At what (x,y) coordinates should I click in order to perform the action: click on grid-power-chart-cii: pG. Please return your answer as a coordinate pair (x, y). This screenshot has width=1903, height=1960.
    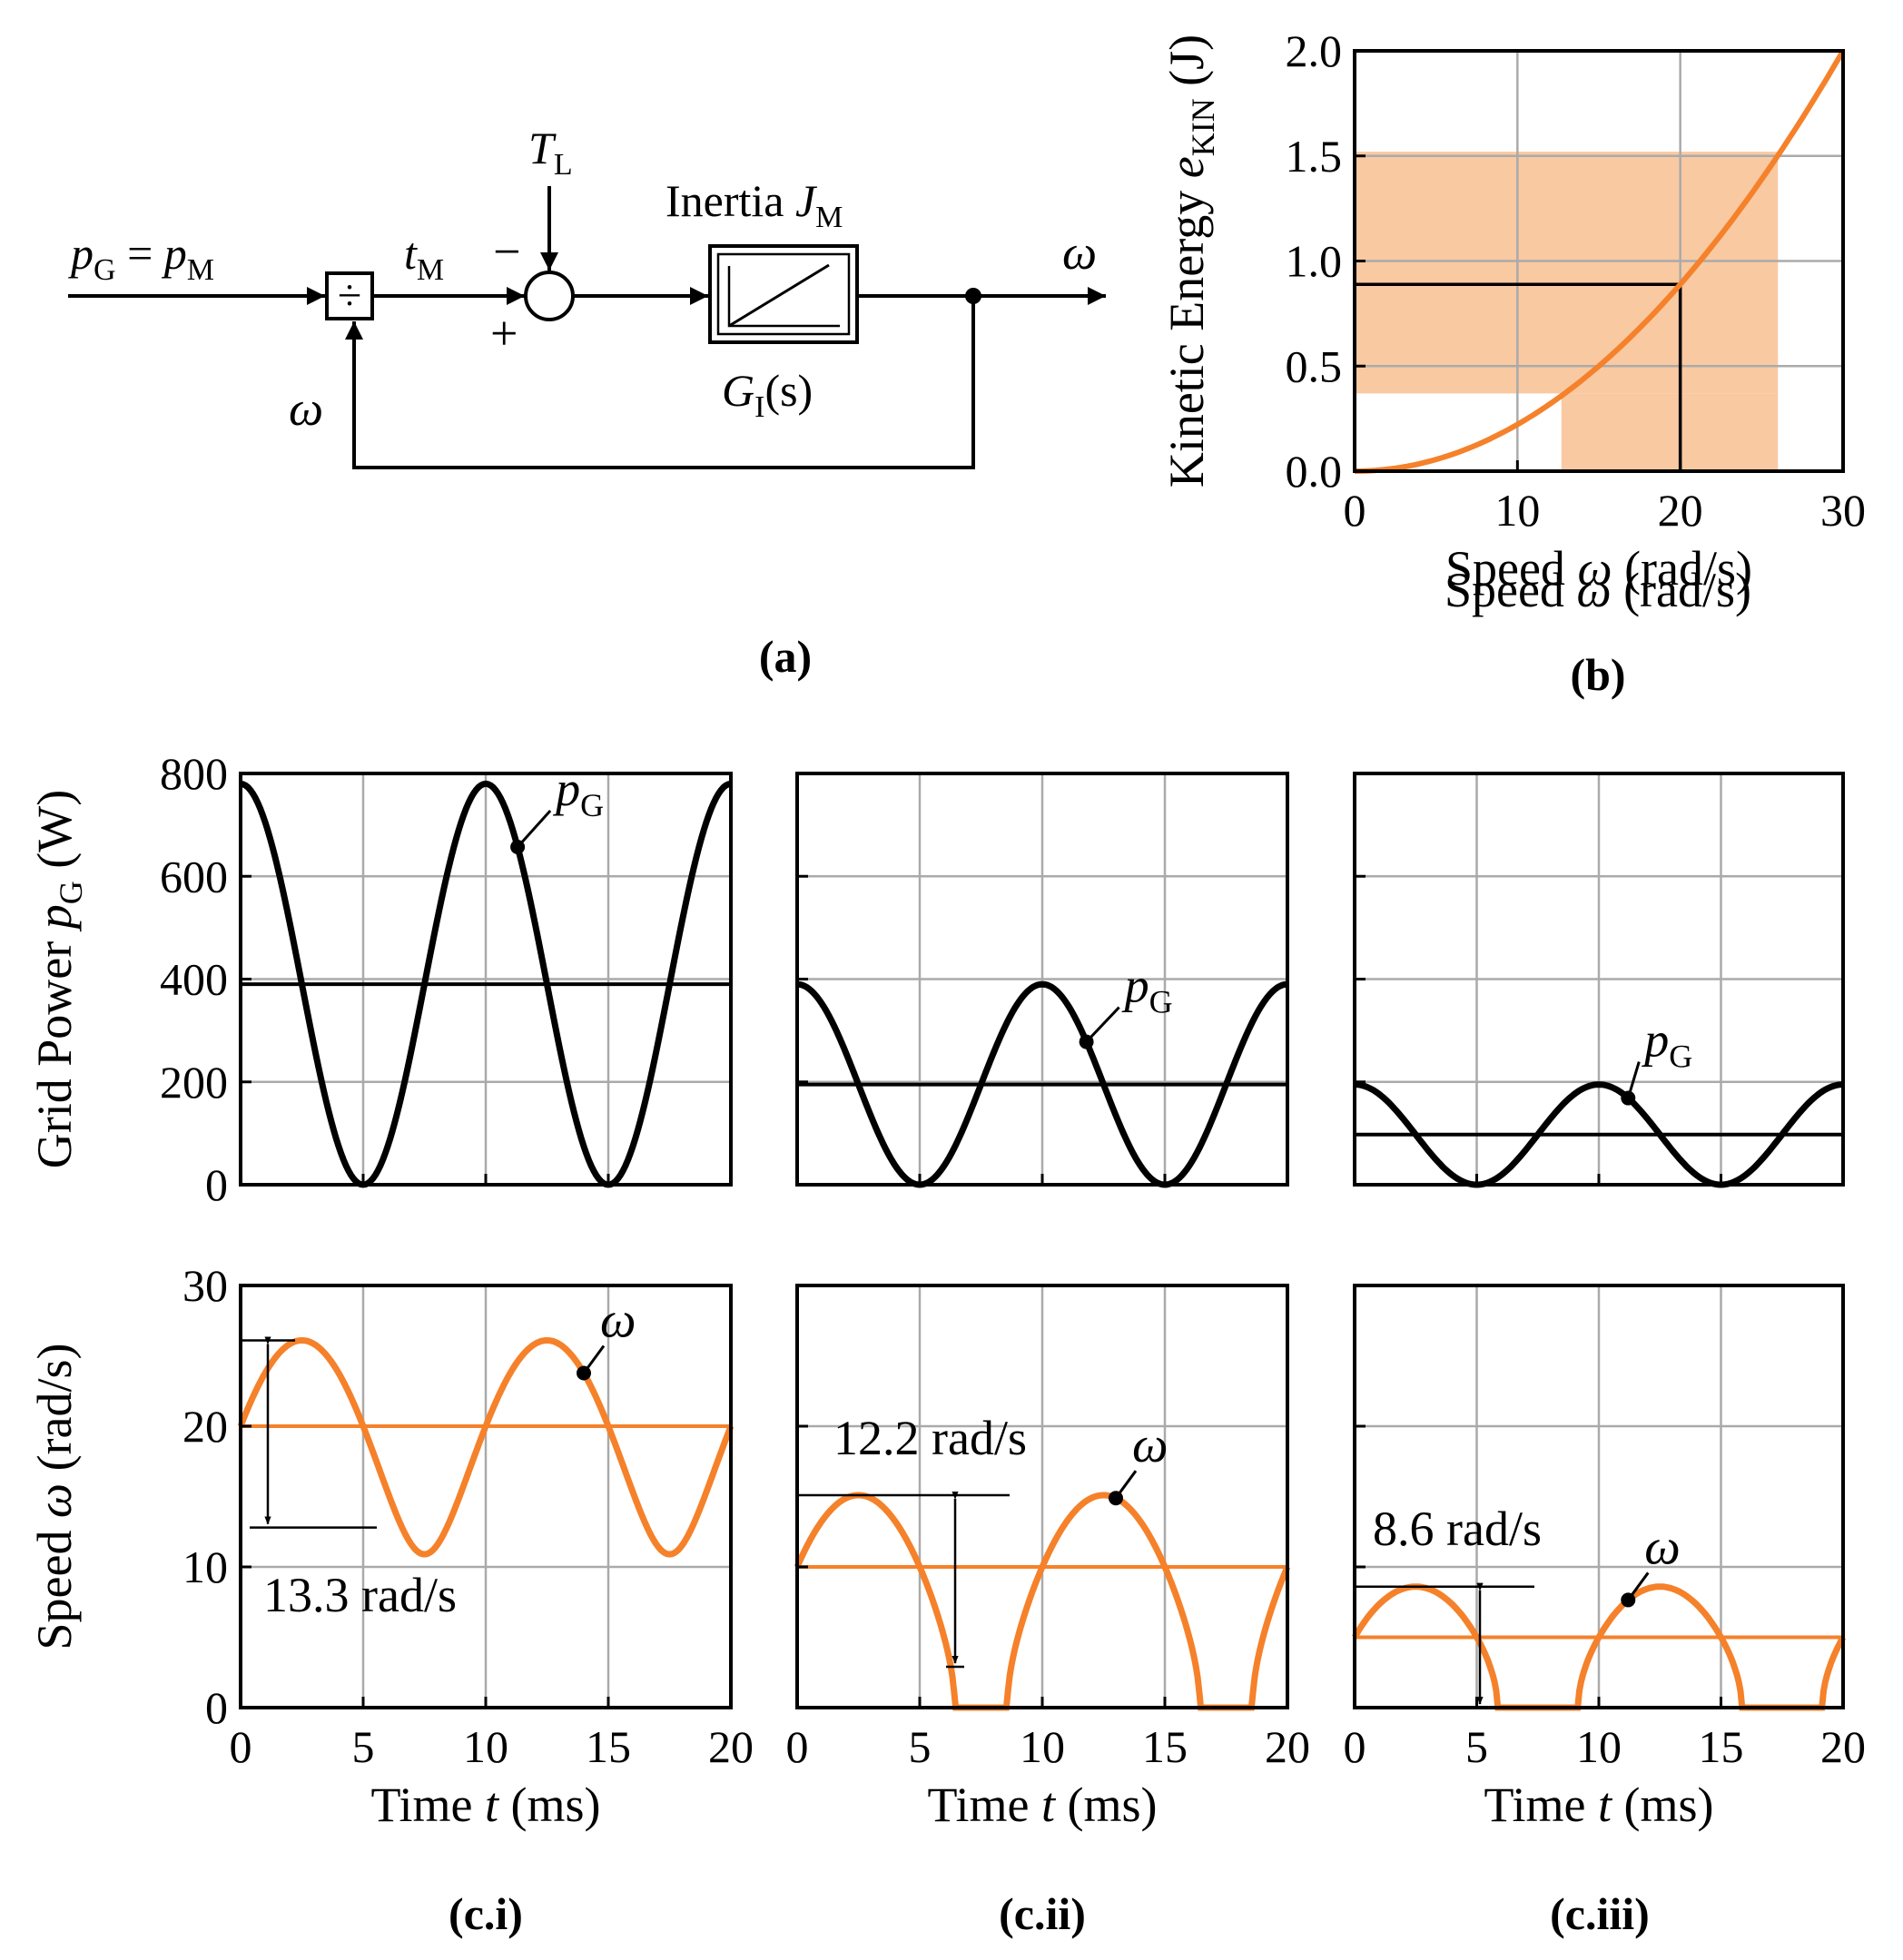
    Looking at the image, I should click on (1042, 980).